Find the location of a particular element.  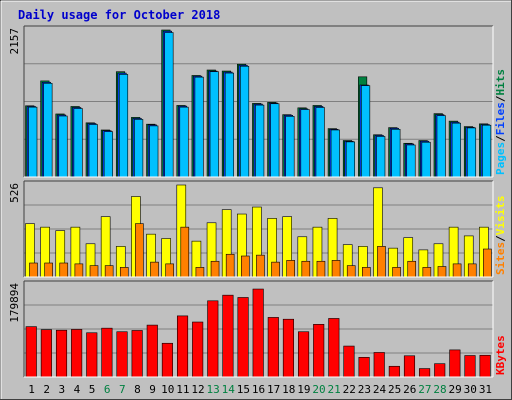

x-tick-label: 12 is located at coordinates (197, 389).